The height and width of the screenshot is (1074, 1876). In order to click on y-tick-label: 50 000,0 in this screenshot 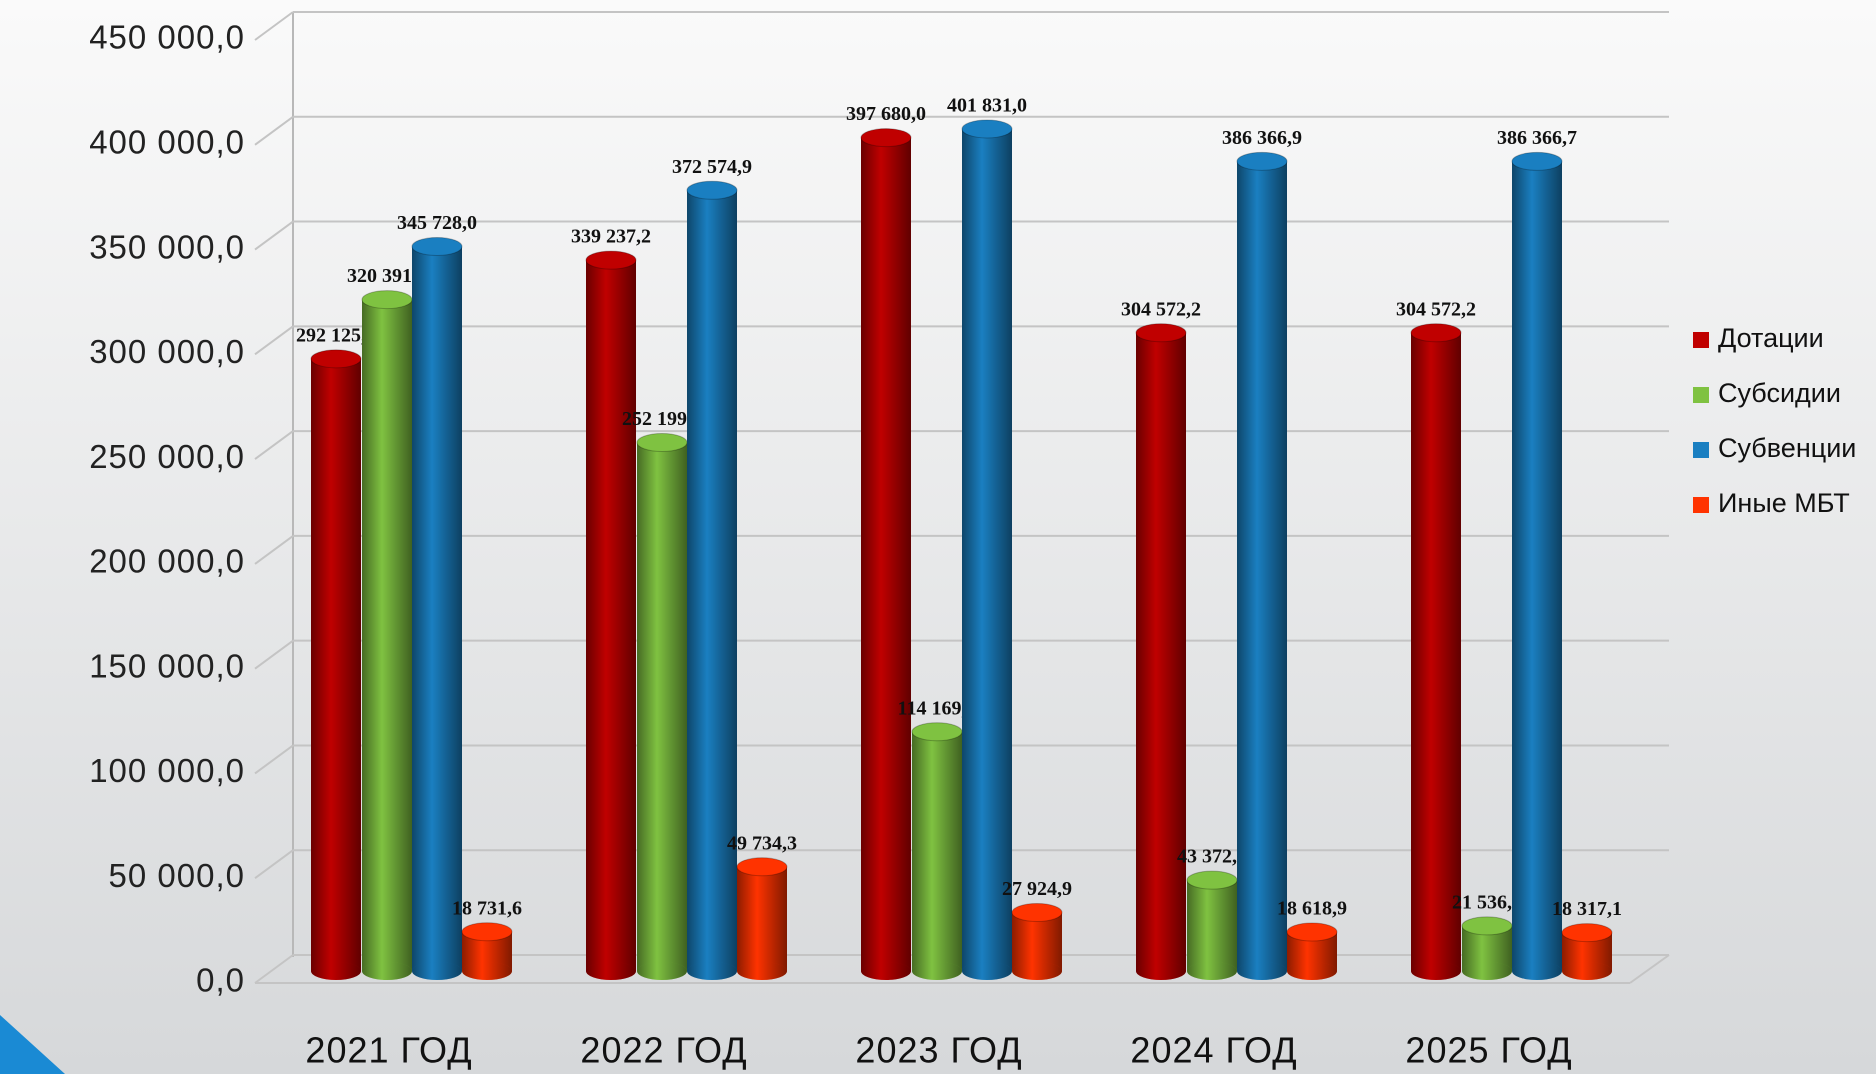, I will do `click(177, 875)`.